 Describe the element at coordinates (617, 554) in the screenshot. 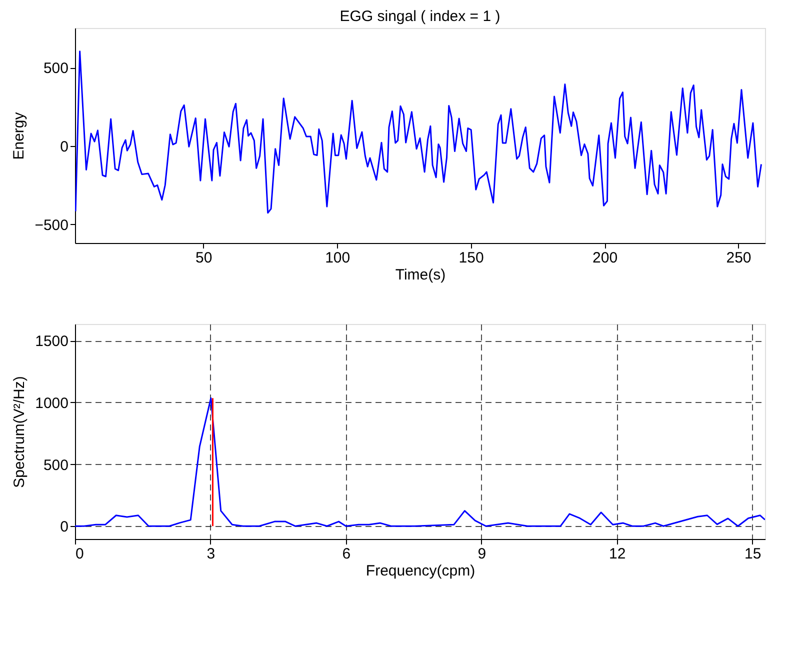

I see `x-tick-label: 12` at that location.